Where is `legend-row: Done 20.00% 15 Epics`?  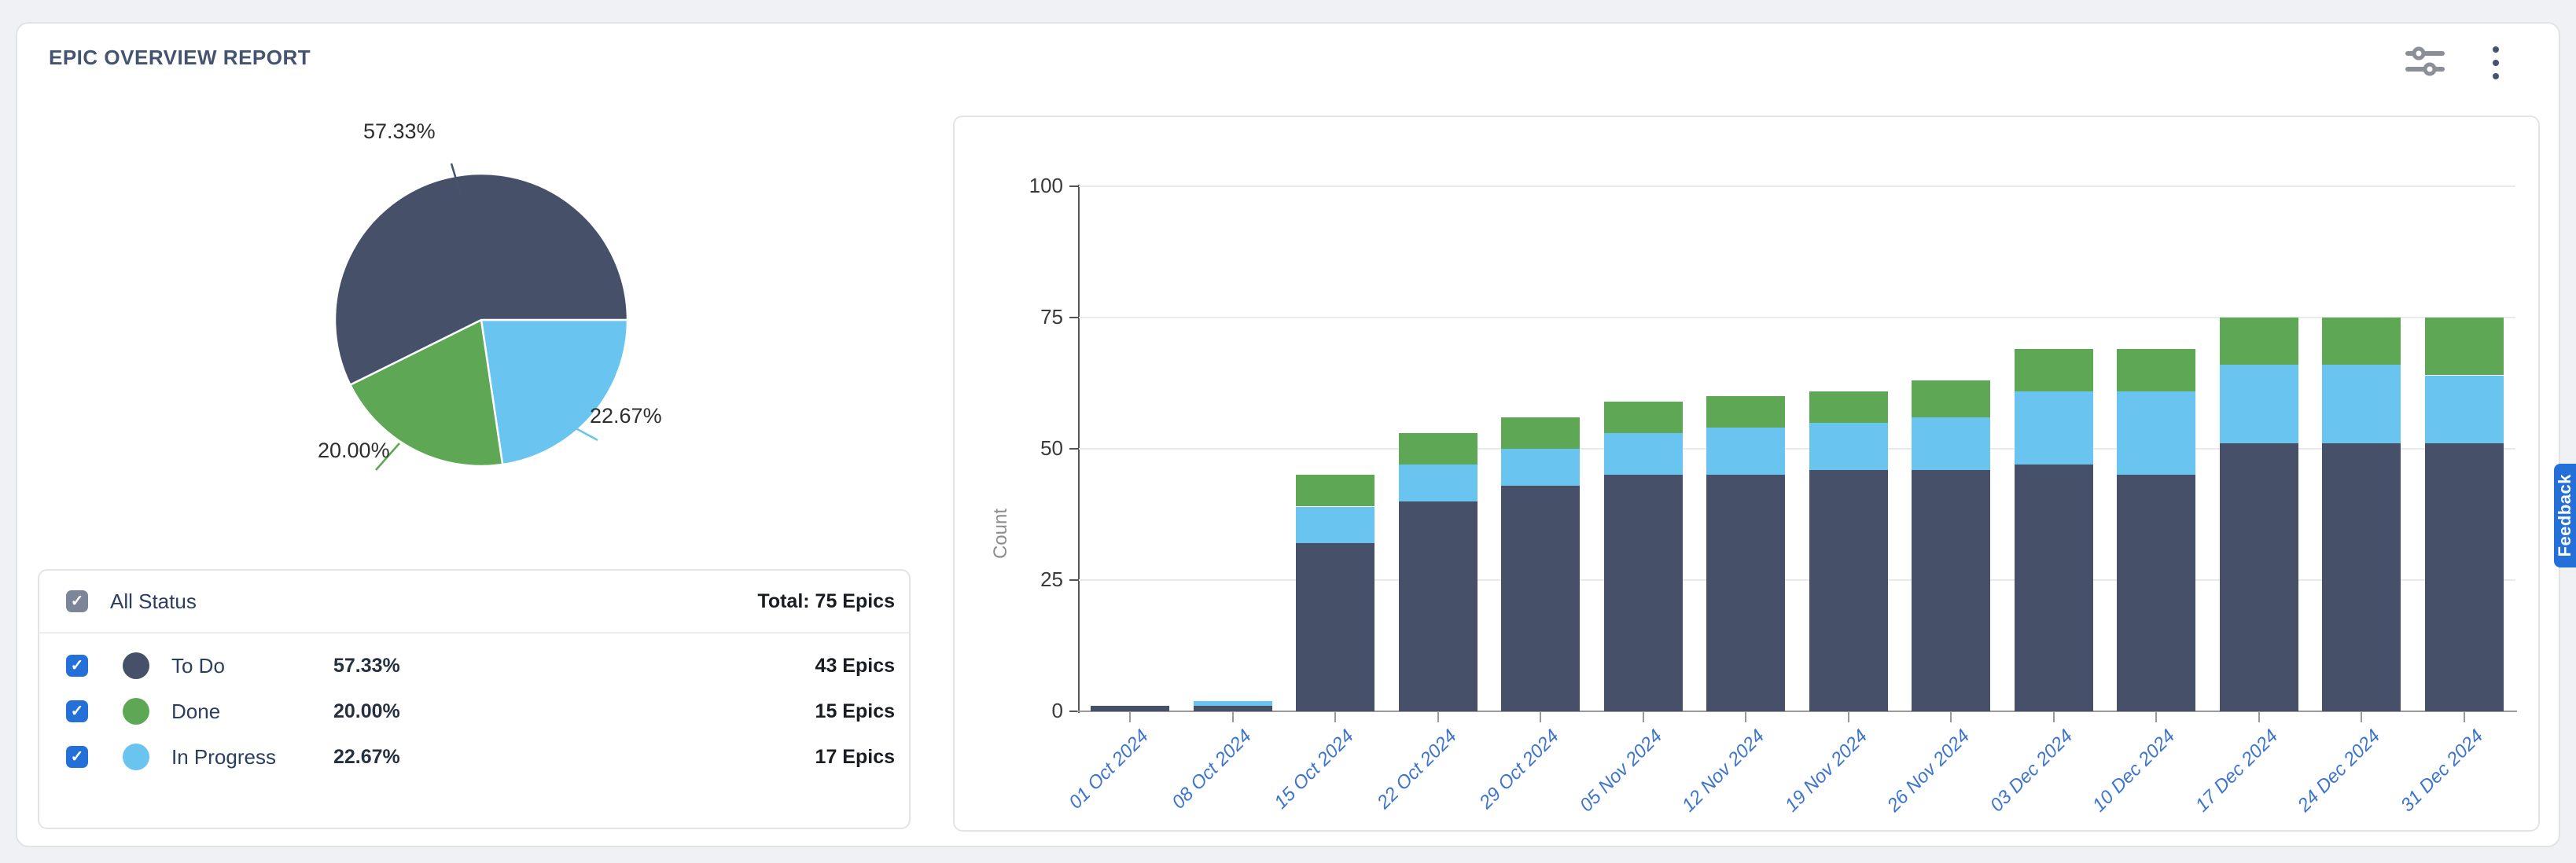 legend-row: Done 20.00% 15 Epics is located at coordinates (474, 711).